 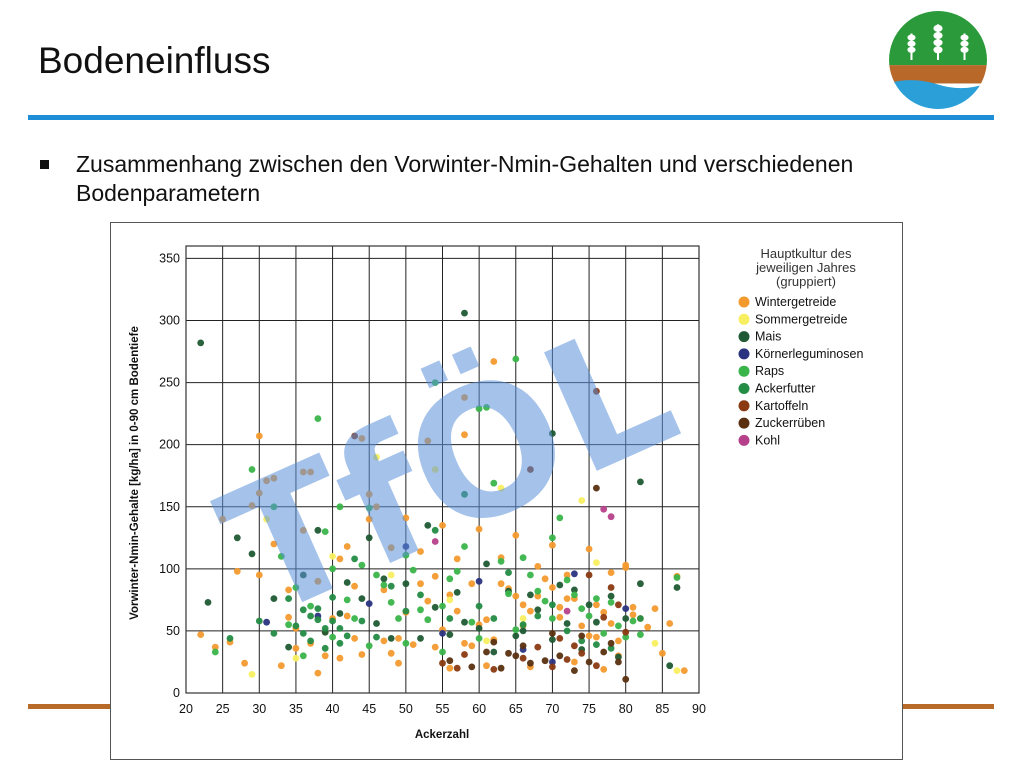 I want to click on y-tick-label: 0, so click(x=176, y=693).